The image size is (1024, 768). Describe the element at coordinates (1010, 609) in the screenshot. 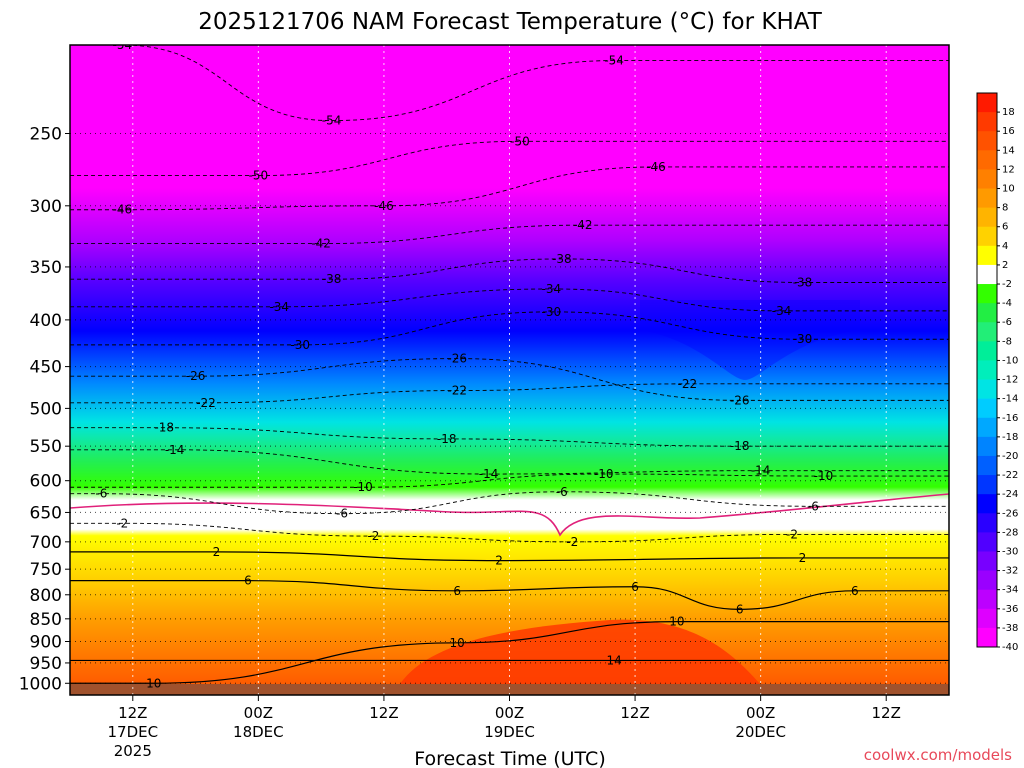

I see `colorbar-tick-label-26: -36` at that location.